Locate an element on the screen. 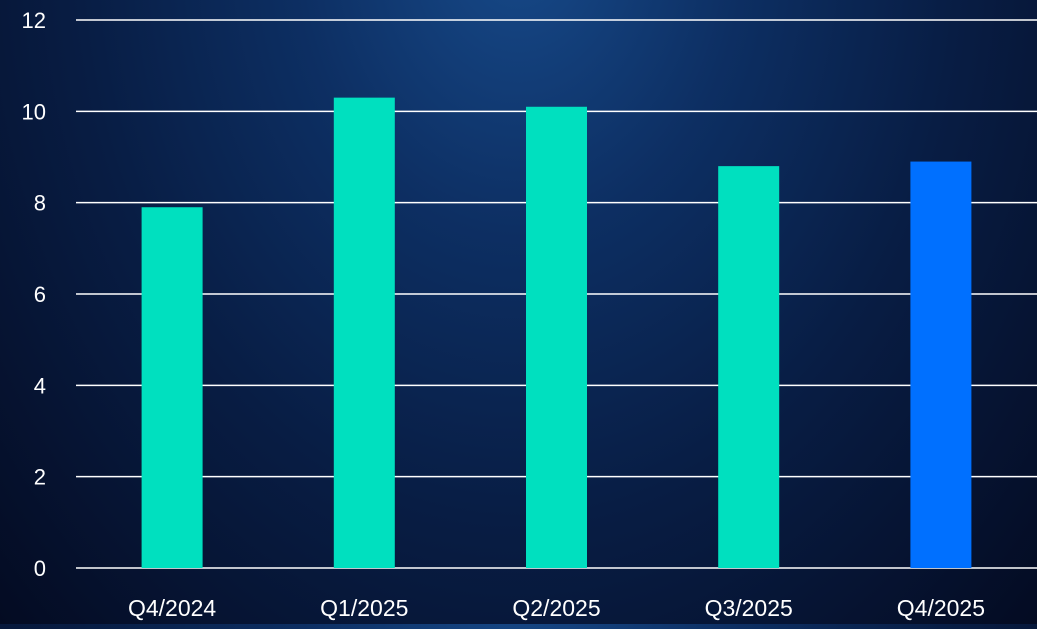 The image size is (1037, 629). y-tick-label: 6 is located at coordinates (40, 294).